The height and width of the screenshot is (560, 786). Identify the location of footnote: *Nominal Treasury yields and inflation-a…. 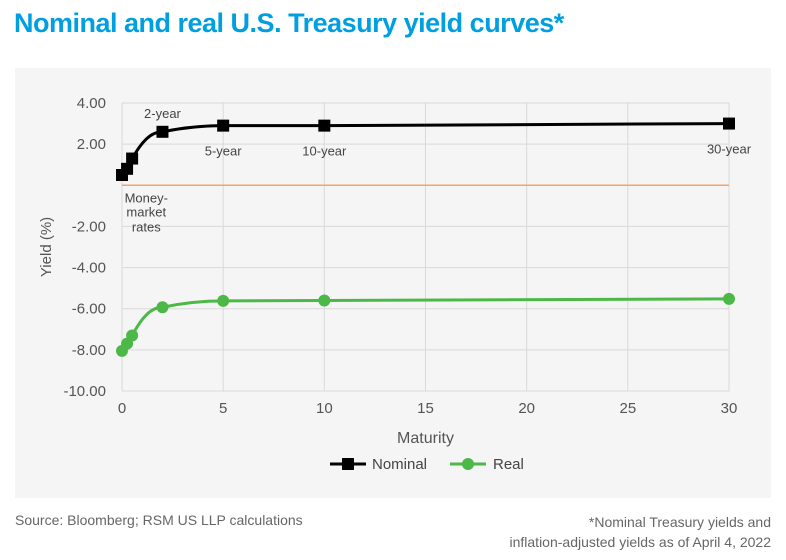
(606, 532).